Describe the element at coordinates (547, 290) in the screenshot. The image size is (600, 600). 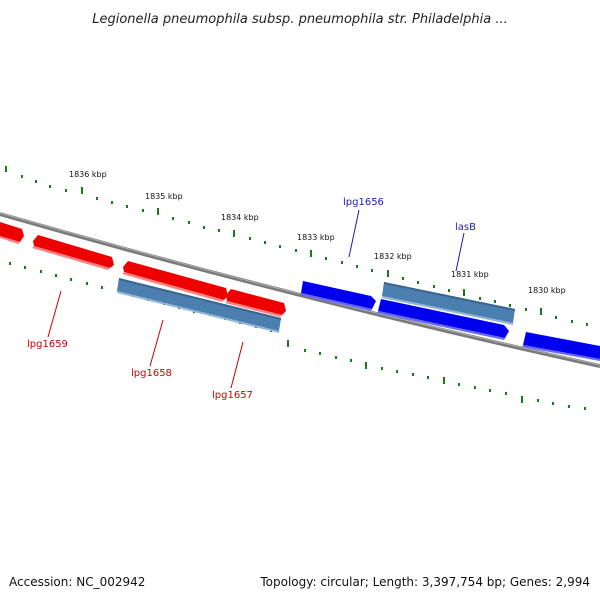
I see `kbp-label: 1830 kbp` at that location.